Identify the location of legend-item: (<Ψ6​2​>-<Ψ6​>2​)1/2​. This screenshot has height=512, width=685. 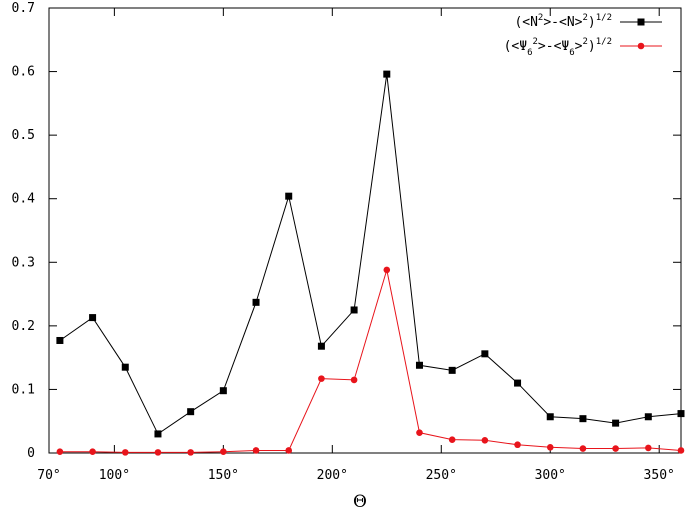
(583, 47).